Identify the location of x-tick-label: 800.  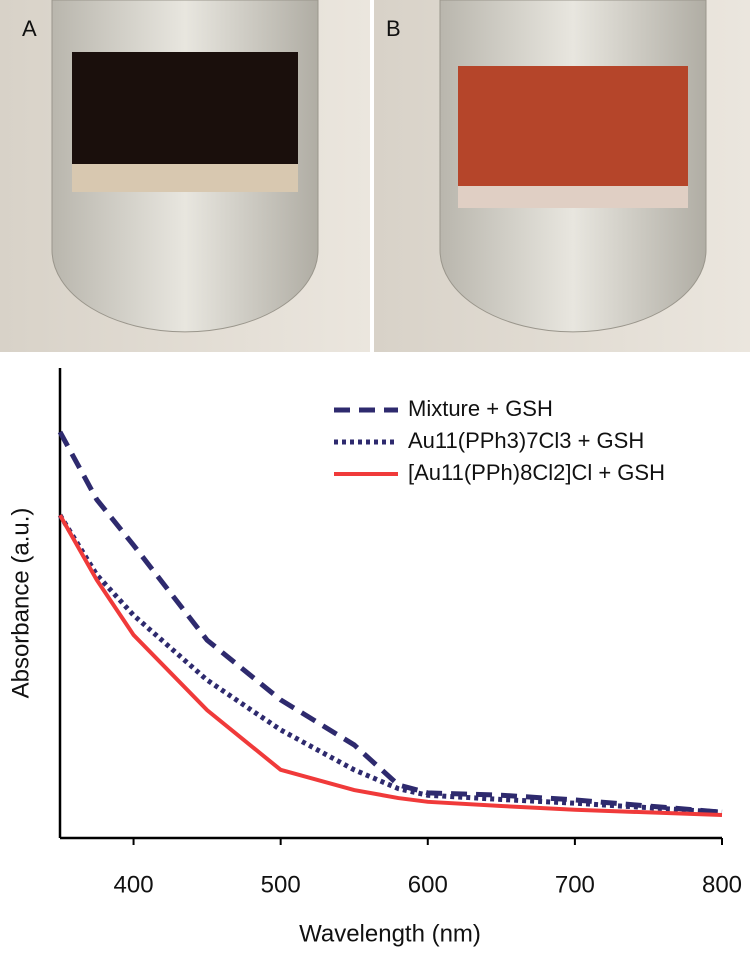
(722, 884).